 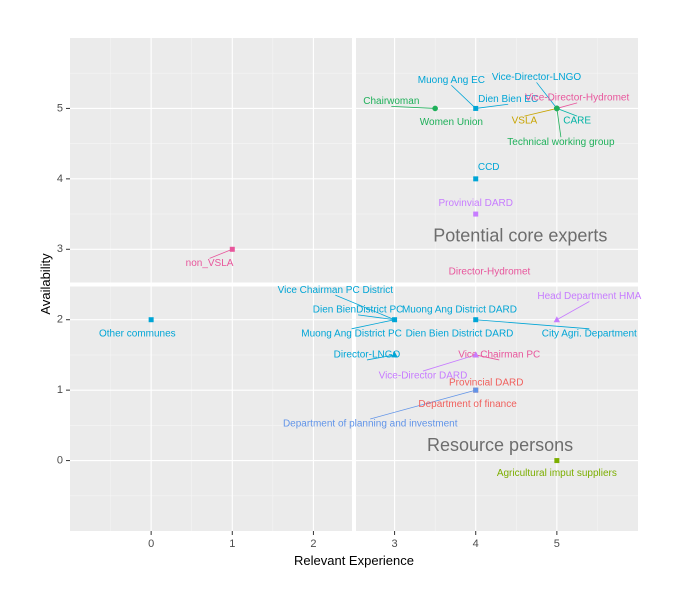 I want to click on leader-vsla, so click(x=540, y=112).